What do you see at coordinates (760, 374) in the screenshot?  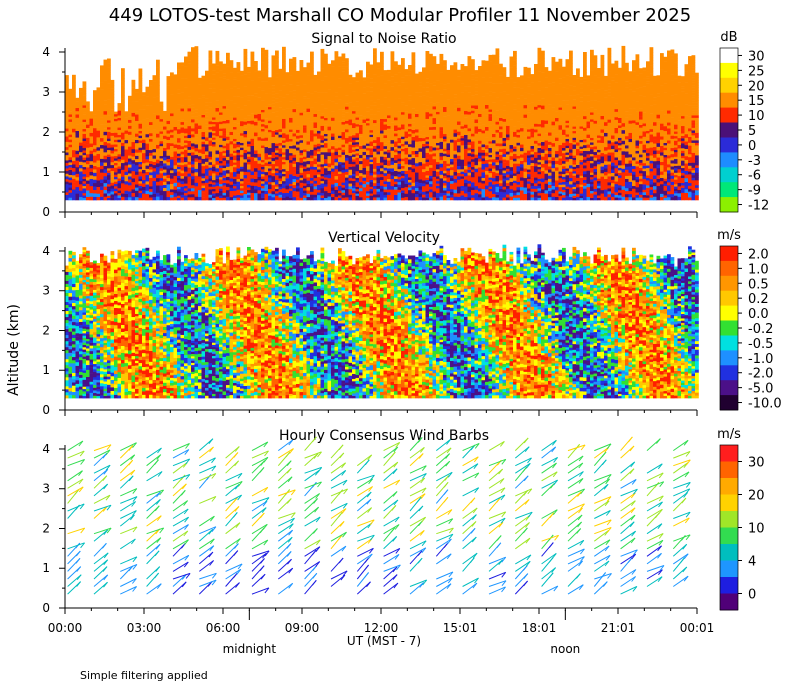 I see `colorbar-label: -2.0` at bounding box center [760, 374].